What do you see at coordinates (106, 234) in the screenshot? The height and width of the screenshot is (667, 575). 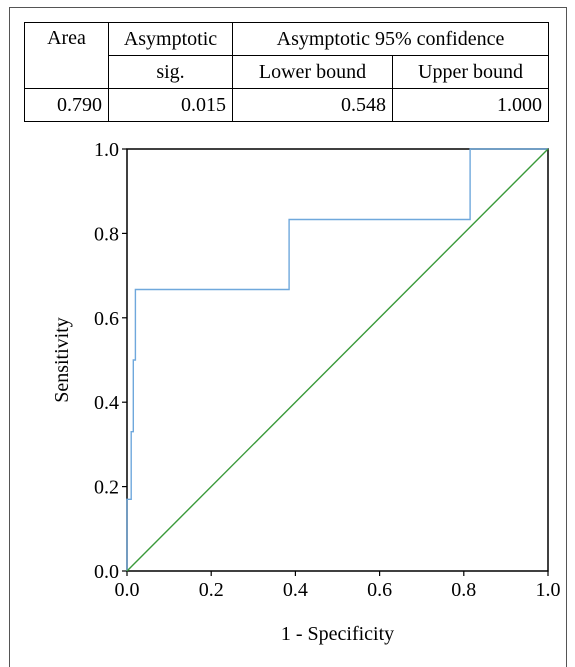 I see `y-tick-label: 0.8` at bounding box center [106, 234].